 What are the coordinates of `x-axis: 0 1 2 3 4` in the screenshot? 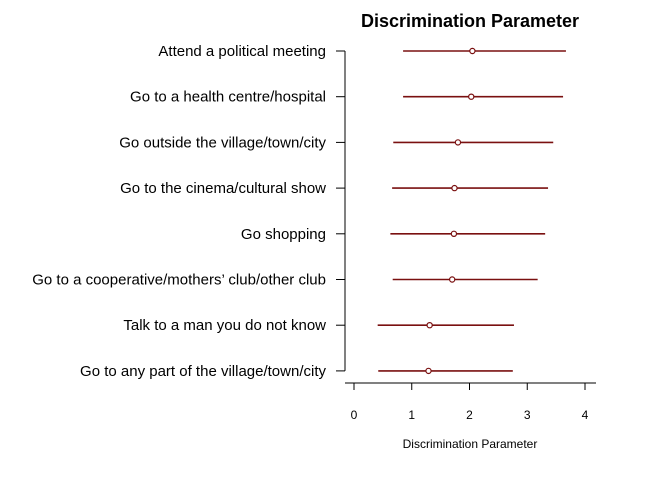 It's located at (470, 402).